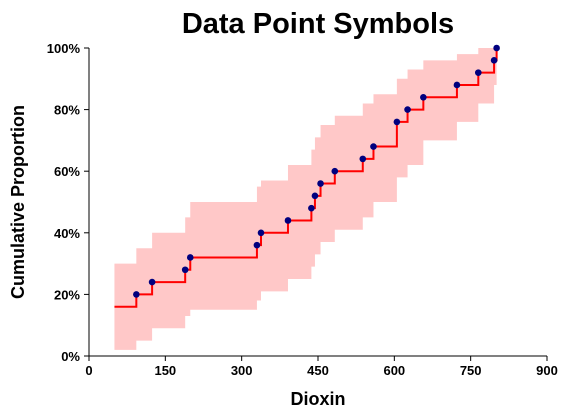  I want to click on x-tick-label: 150, so click(165, 370).